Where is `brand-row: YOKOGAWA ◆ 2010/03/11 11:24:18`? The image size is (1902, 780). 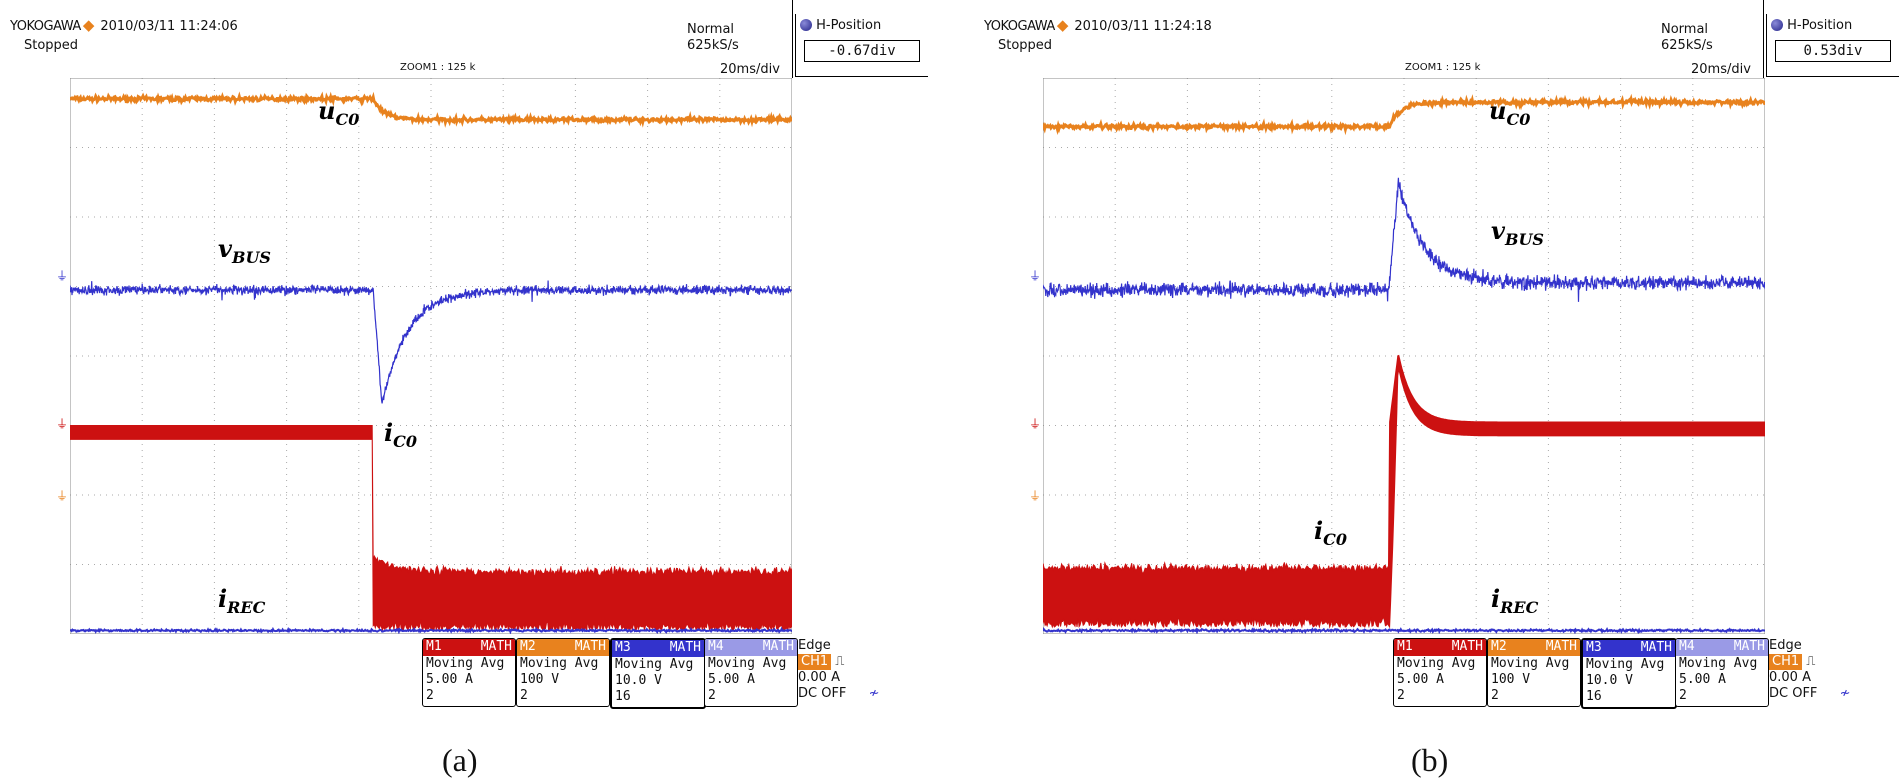 brand-row: YOKOGAWA ◆ 2010/03/11 11:24:18 is located at coordinates (1098, 25).